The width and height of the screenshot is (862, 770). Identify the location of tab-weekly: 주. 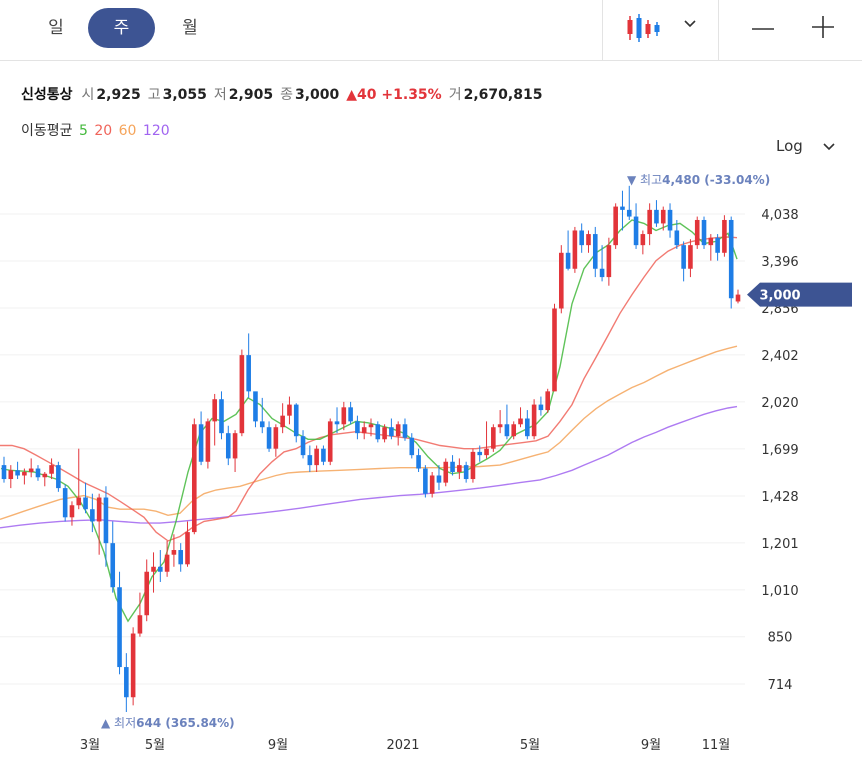
(121, 28).